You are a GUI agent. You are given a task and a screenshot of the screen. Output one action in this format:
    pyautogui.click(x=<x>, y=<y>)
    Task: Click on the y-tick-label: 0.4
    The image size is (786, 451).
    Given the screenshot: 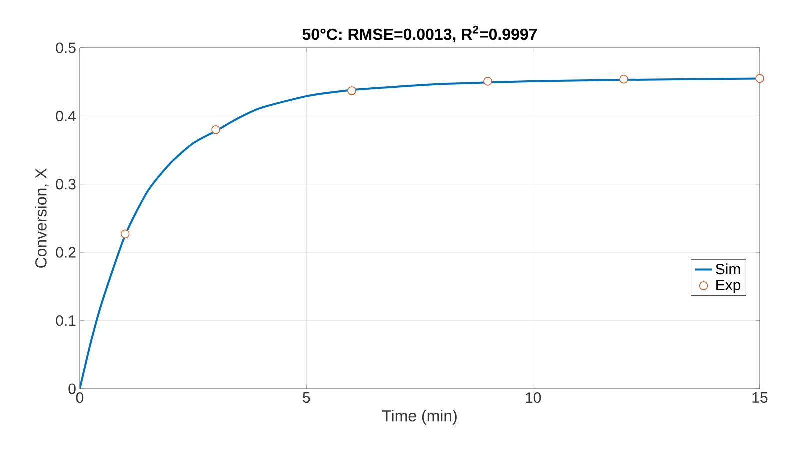 What is the action you would take?
    pyautogui.click(x=66, y=116)
    